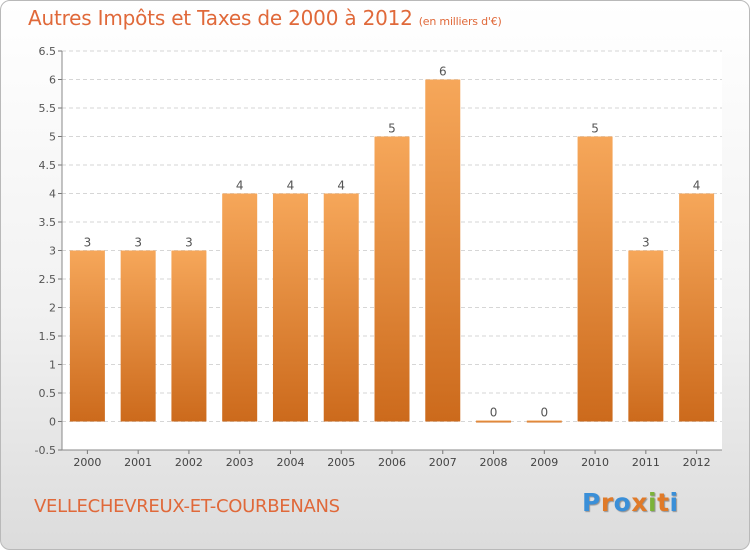  What do you see at coordinates (52, 80) in the screenshot?
I see `y-tick-label: 6` at bounding box center [52, 80].